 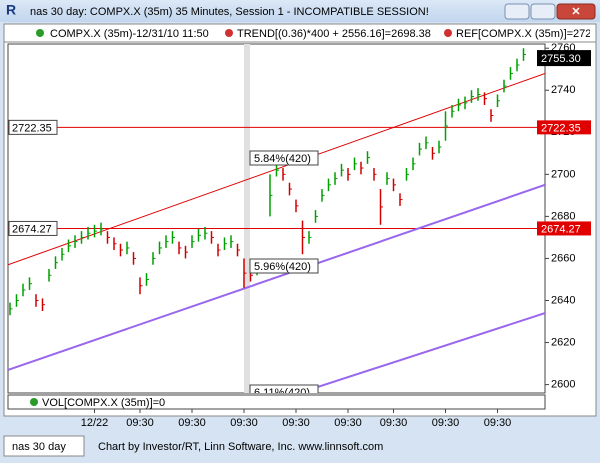 What do you see at coordinates (103, 403) in the screenshot?
I see `volume-label: VOL[COMPX.X (35m)]=0` at bounding box center [103, 403].